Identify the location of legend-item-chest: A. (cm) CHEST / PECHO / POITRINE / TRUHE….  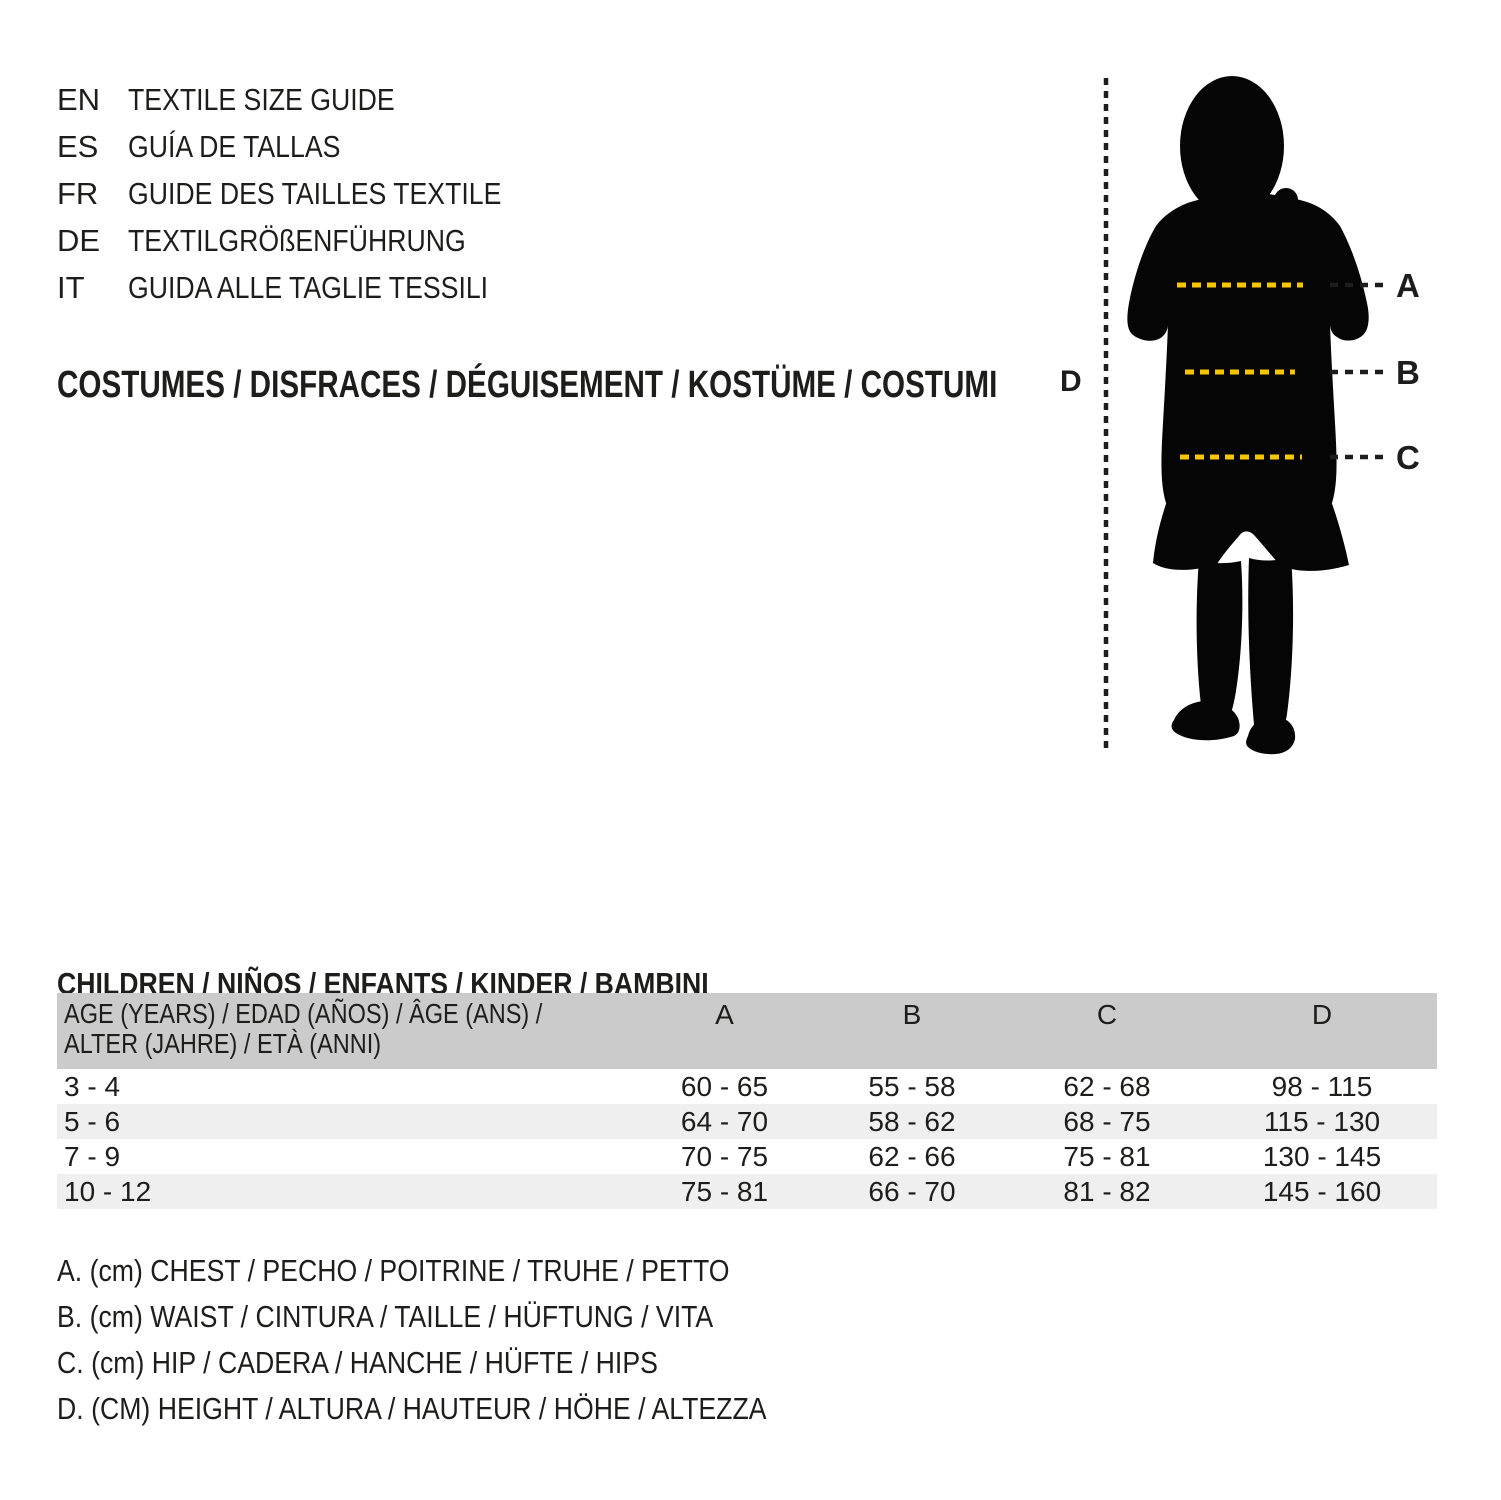
(469, 1271).